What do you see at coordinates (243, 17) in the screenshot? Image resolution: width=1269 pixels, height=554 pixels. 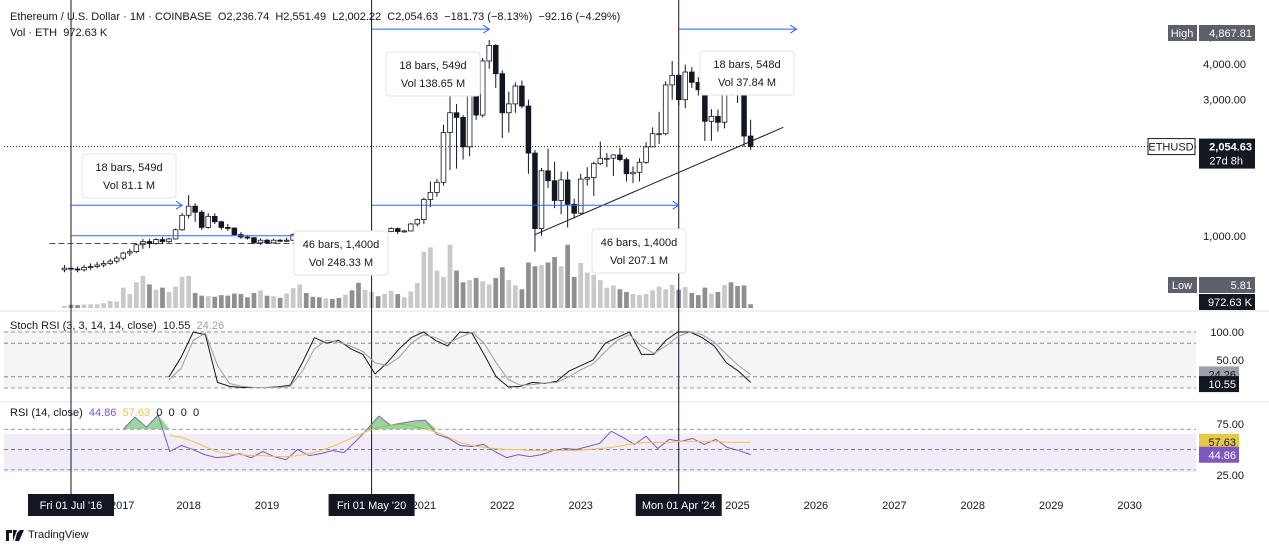 I see `ohlc-open: O2,236.74` at bounding box center [243, 17].